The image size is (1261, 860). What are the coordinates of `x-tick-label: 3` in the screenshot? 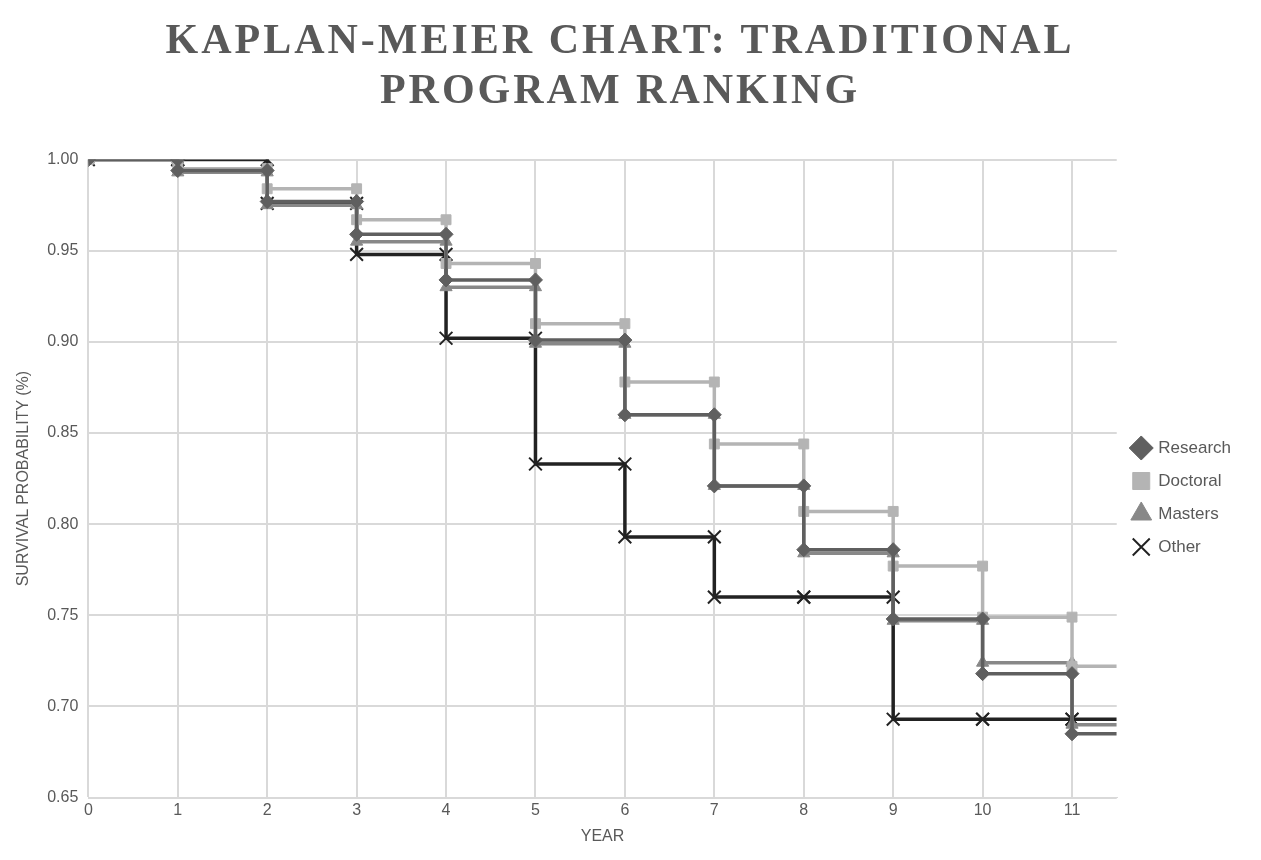 It's located at (357, 809).